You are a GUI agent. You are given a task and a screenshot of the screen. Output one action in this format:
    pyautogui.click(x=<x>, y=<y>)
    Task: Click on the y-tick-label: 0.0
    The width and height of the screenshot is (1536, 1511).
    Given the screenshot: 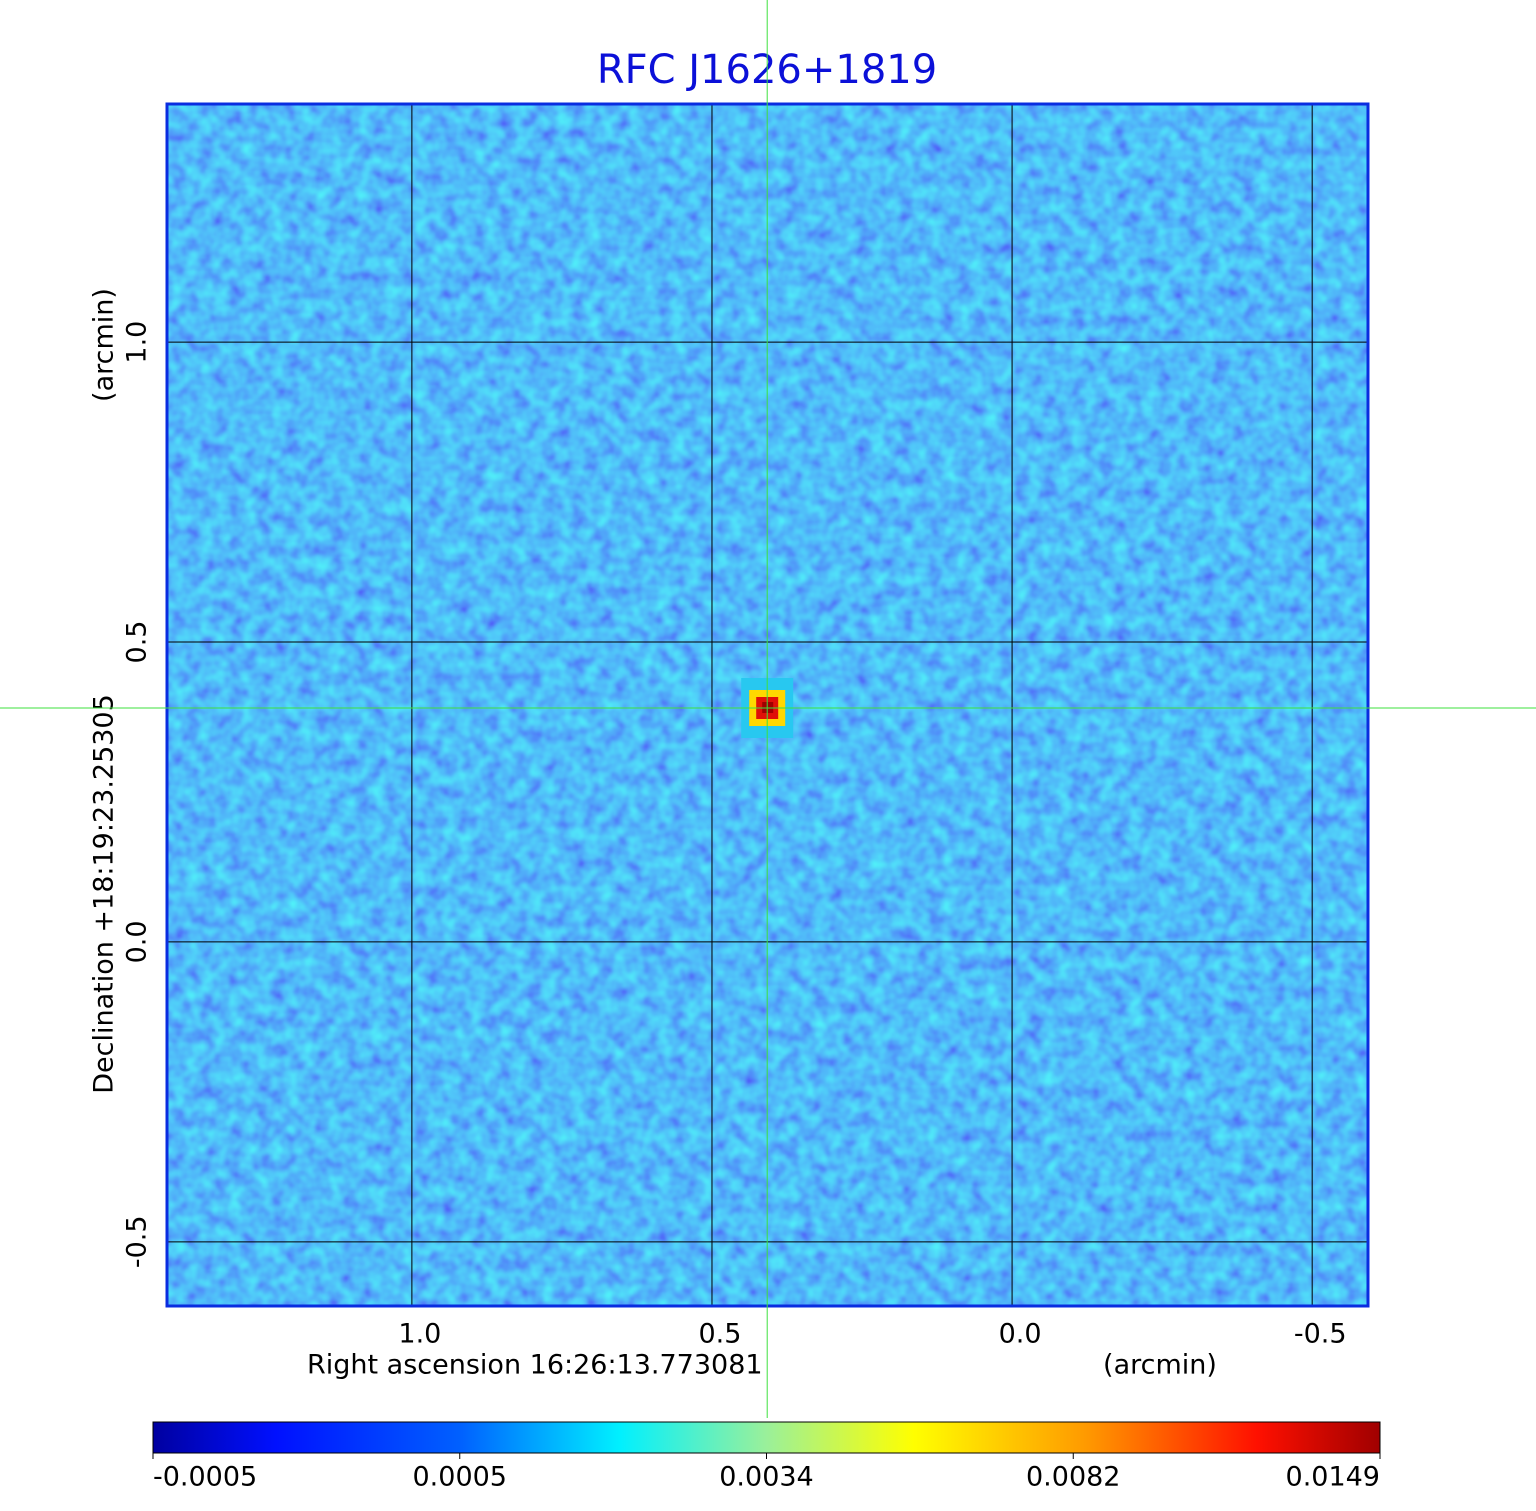 What is the action you would take?
    pyautogui.click(x=137, y=941)
    